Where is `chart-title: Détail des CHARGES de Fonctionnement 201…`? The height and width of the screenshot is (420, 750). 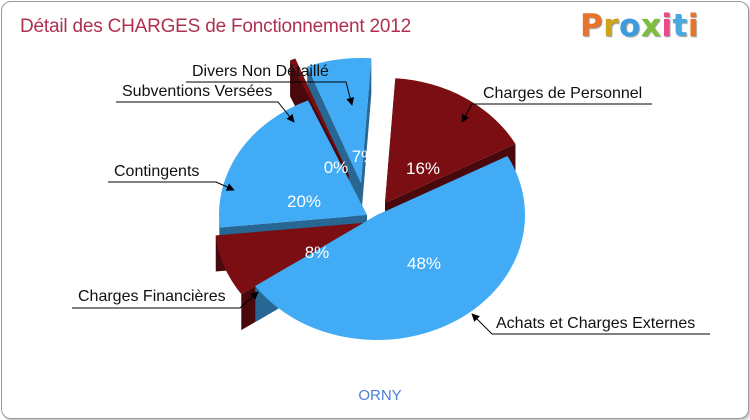 chart-title: Détail des CHARGES de Fonctionnement 201… is located at coordinates (216, 26).